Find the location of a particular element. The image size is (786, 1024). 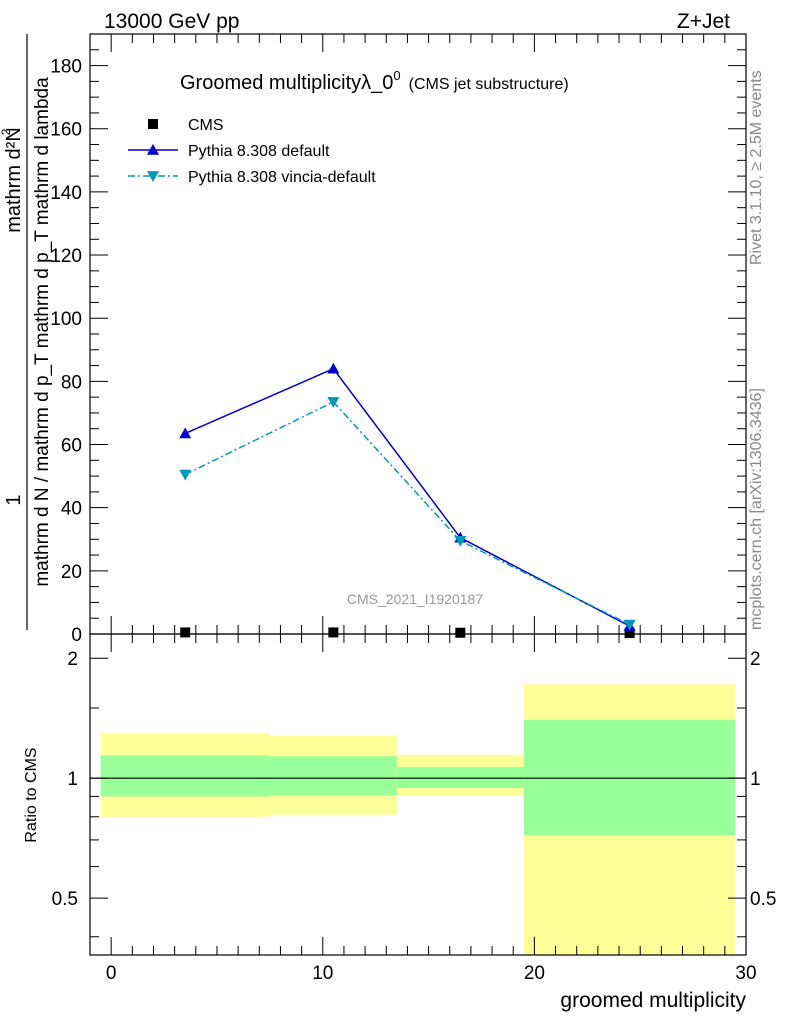

main-ytick-label: 140 is located at coordinates (66, 193).